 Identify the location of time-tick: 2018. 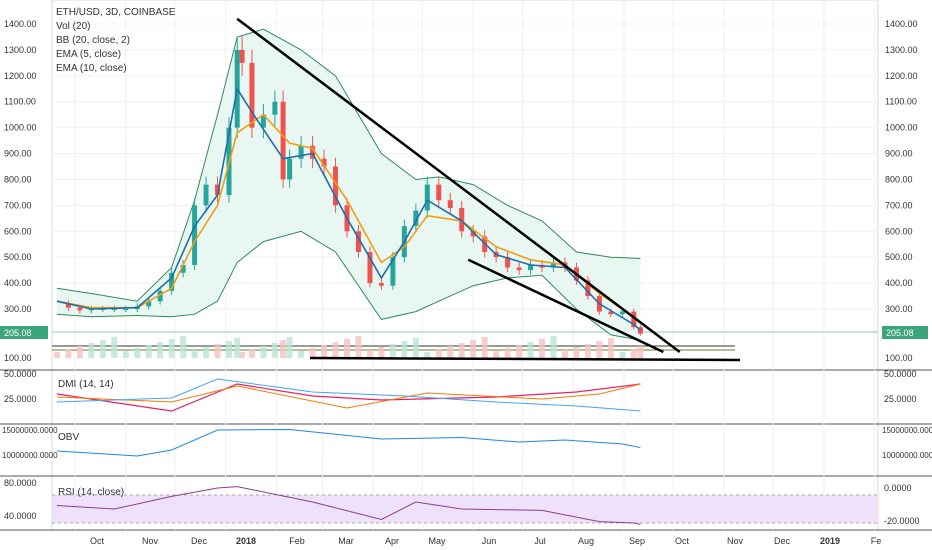
(246, 541).